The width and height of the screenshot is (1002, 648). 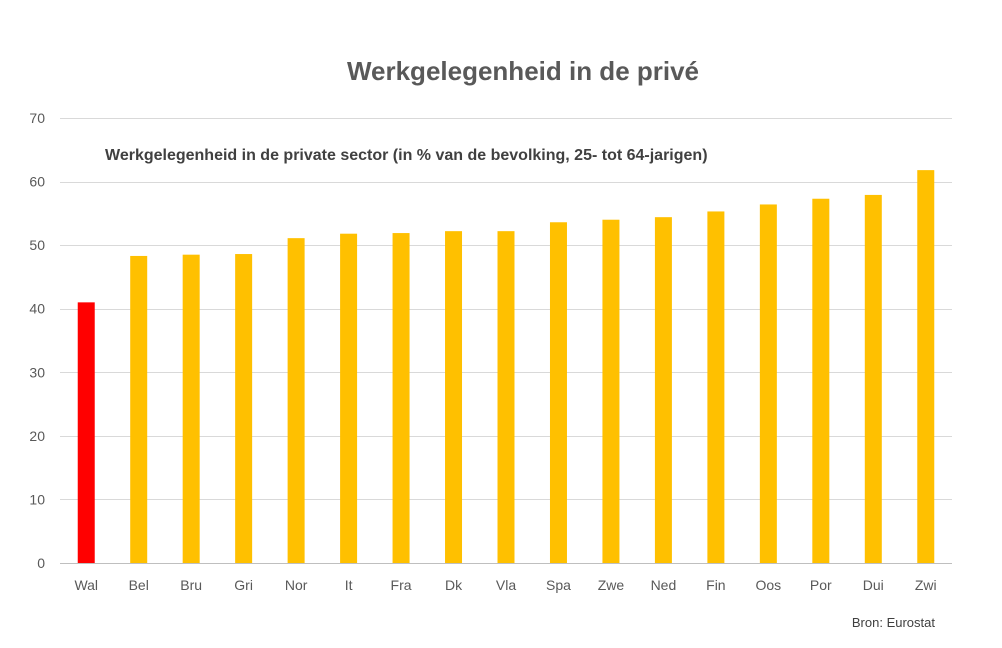 What do you see at coordinates (37, 118) in the screenshot?
I see `y-tick-label: 70` at bounding box center [37, 118].